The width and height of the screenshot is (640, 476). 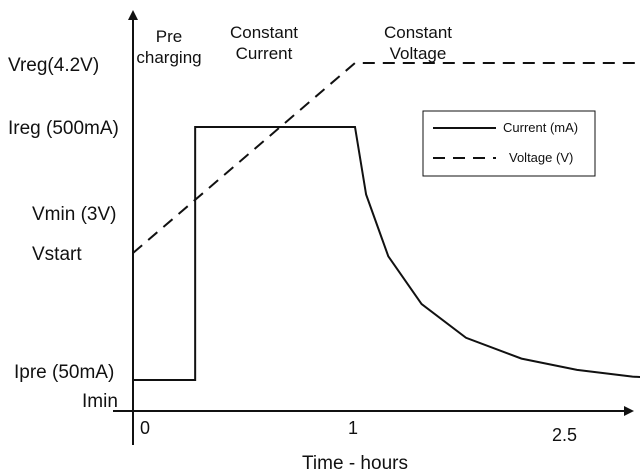 What do you see at coordinates (169, 36) in the screenshot?
I see `phase-label-pre-charging-line1: Pre` at bounding box center [169, 36].